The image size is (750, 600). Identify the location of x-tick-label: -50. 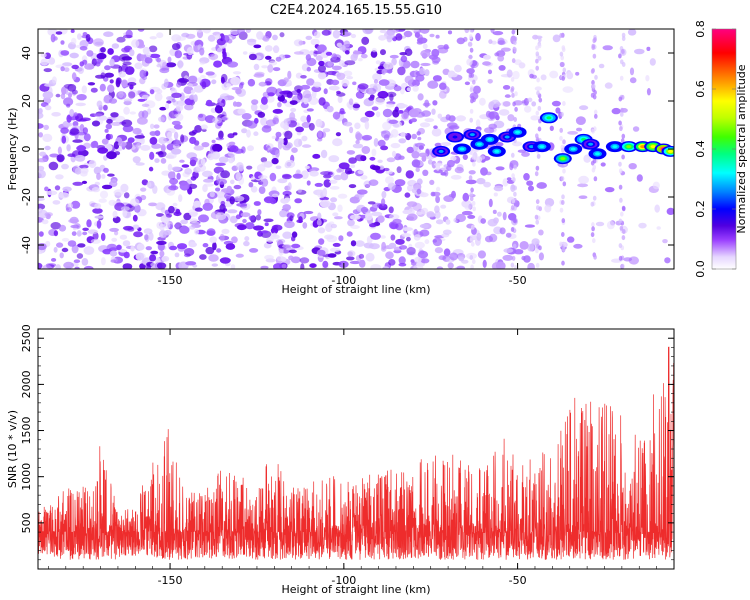
(518, 280).